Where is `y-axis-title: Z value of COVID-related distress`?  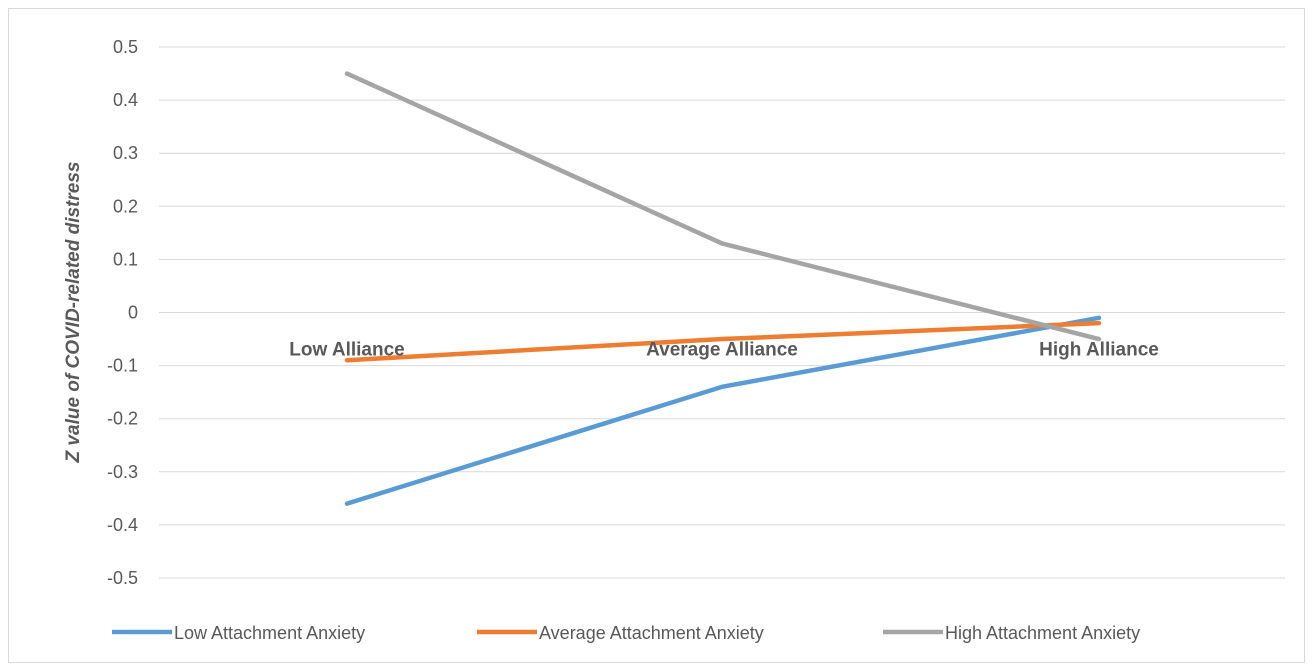
y-axis-title: Z value of COVID-related distress is located at coordinates (73, 313).